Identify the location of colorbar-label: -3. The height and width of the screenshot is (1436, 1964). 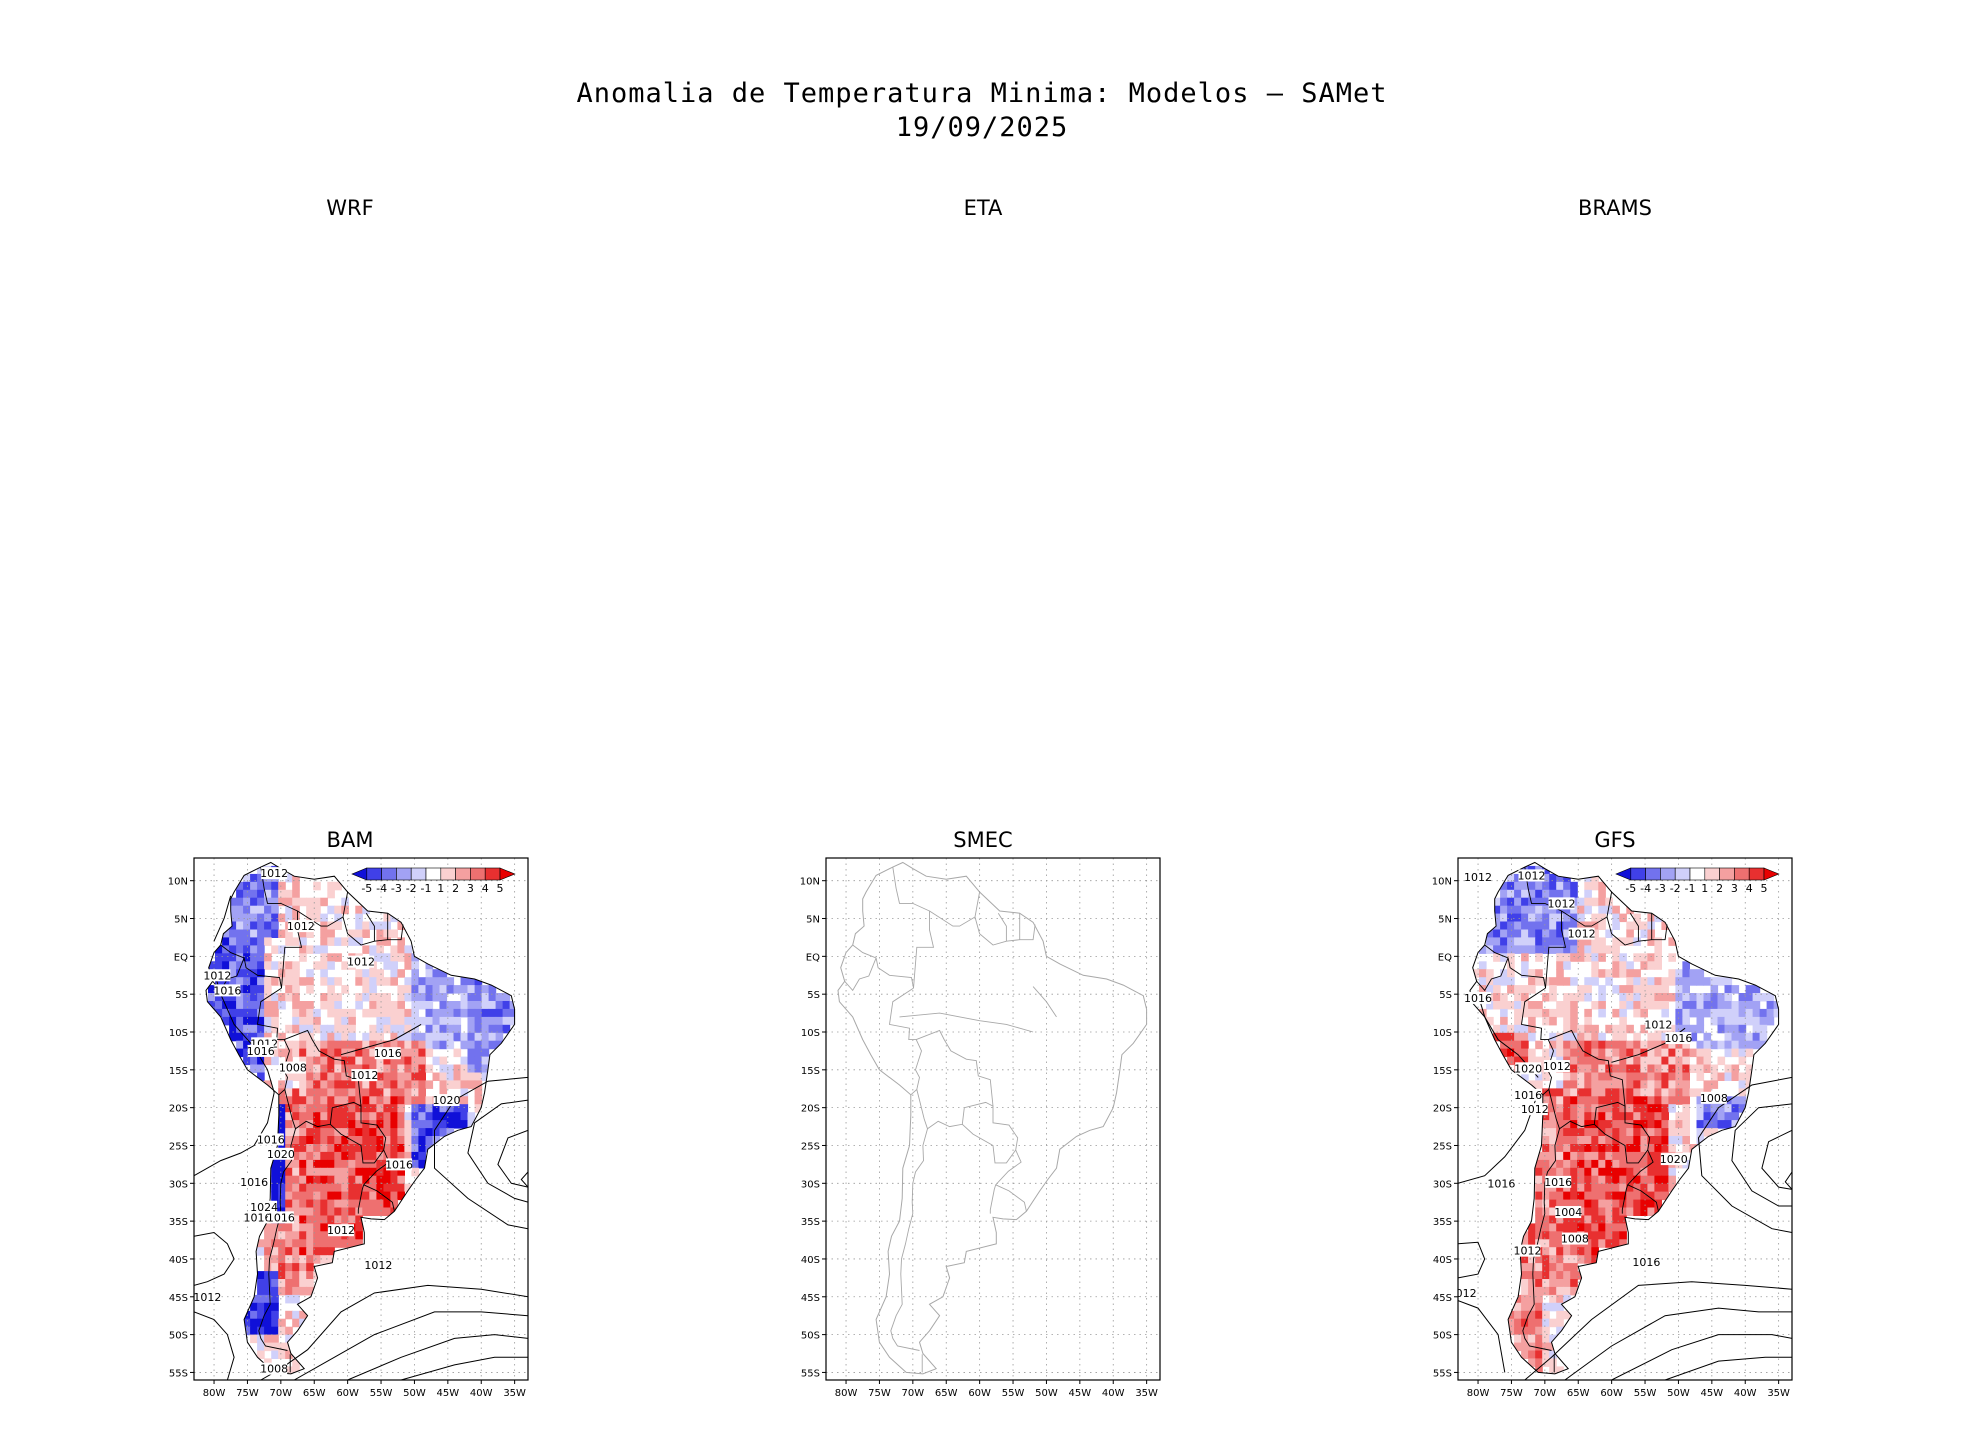
(1660, 888).